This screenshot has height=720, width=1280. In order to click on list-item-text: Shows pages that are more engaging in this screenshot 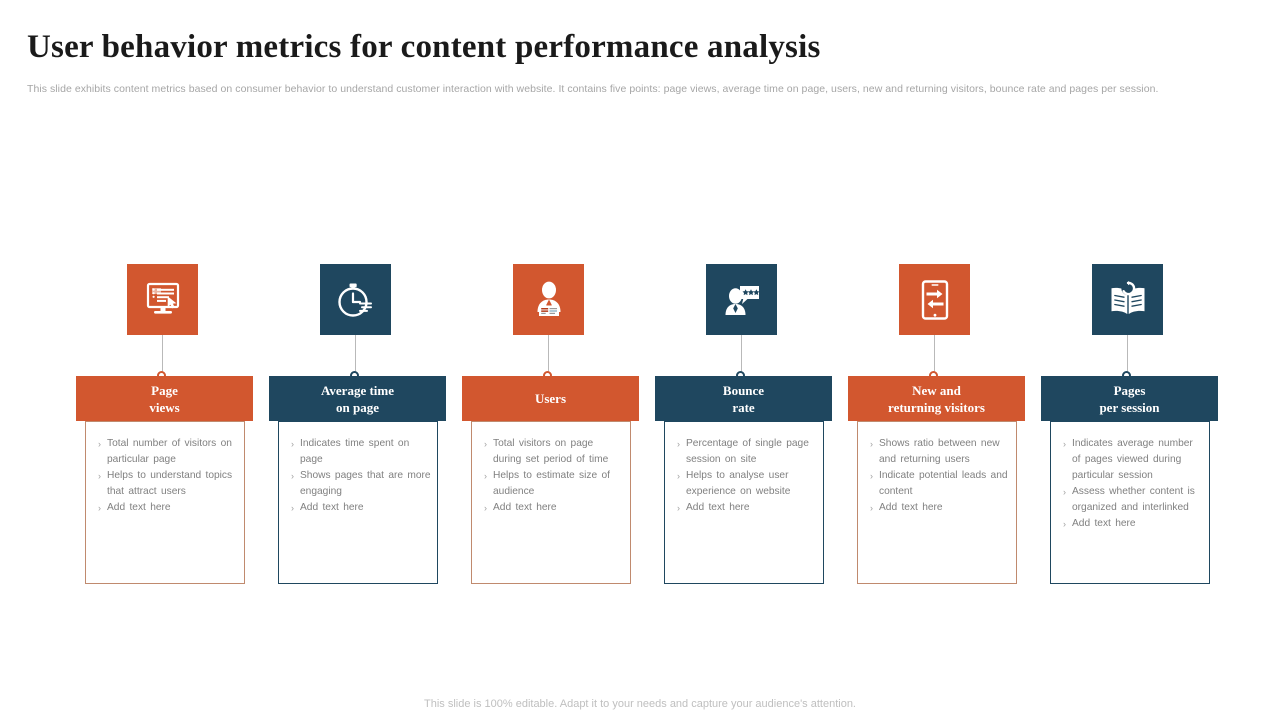, I will do `click(365, 483)`.